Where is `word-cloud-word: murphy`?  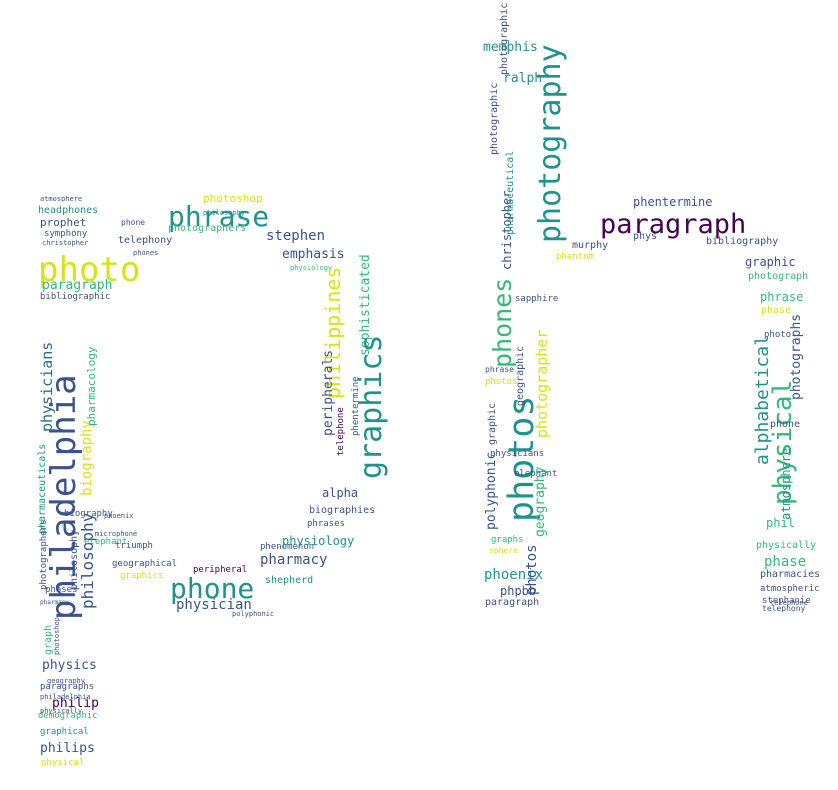 word-cloud-word: murphy is located at coordinates (590, 245).